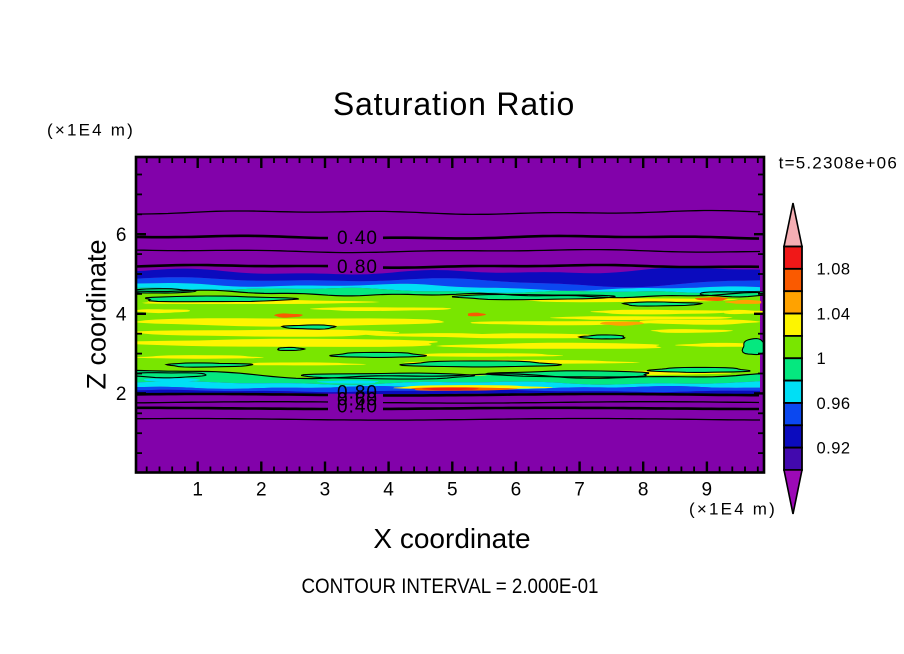 Image resolution: width=904 pixels, height=654 pixels. I want to click on svg-text: 0.92, so click(834, 448).